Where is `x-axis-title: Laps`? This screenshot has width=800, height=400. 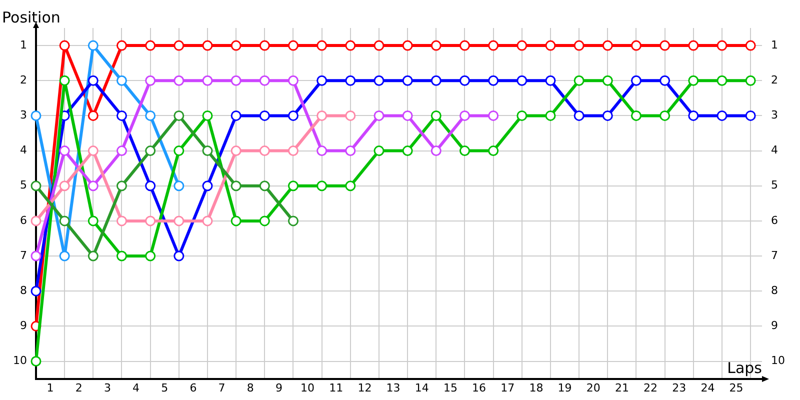
x-axis-title: Laps is located at coordinates (744, 368).